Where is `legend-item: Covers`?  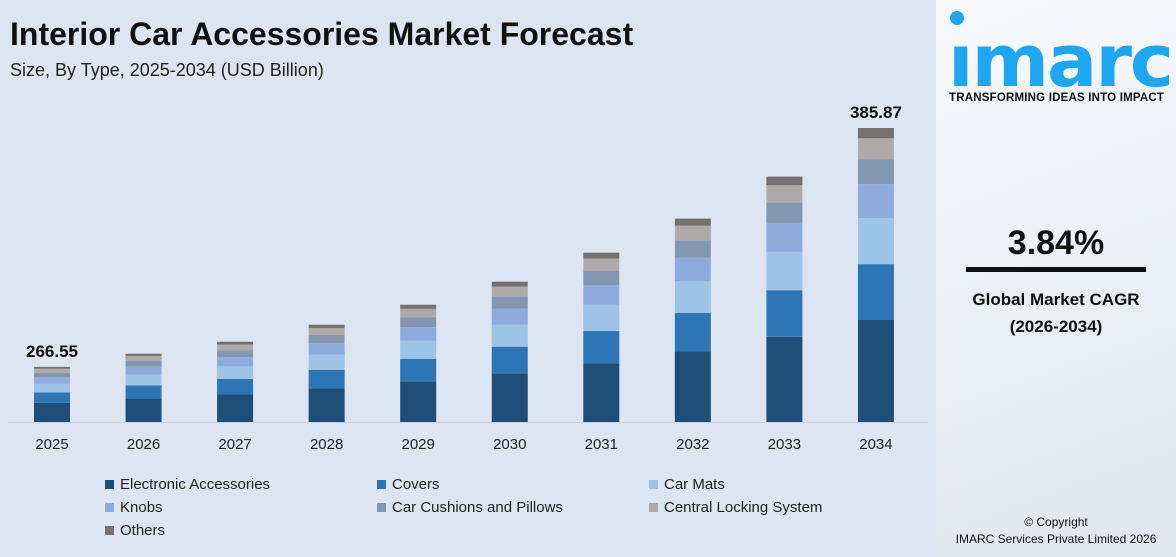 legend-item: Covers is located at coordinates (408, 484).